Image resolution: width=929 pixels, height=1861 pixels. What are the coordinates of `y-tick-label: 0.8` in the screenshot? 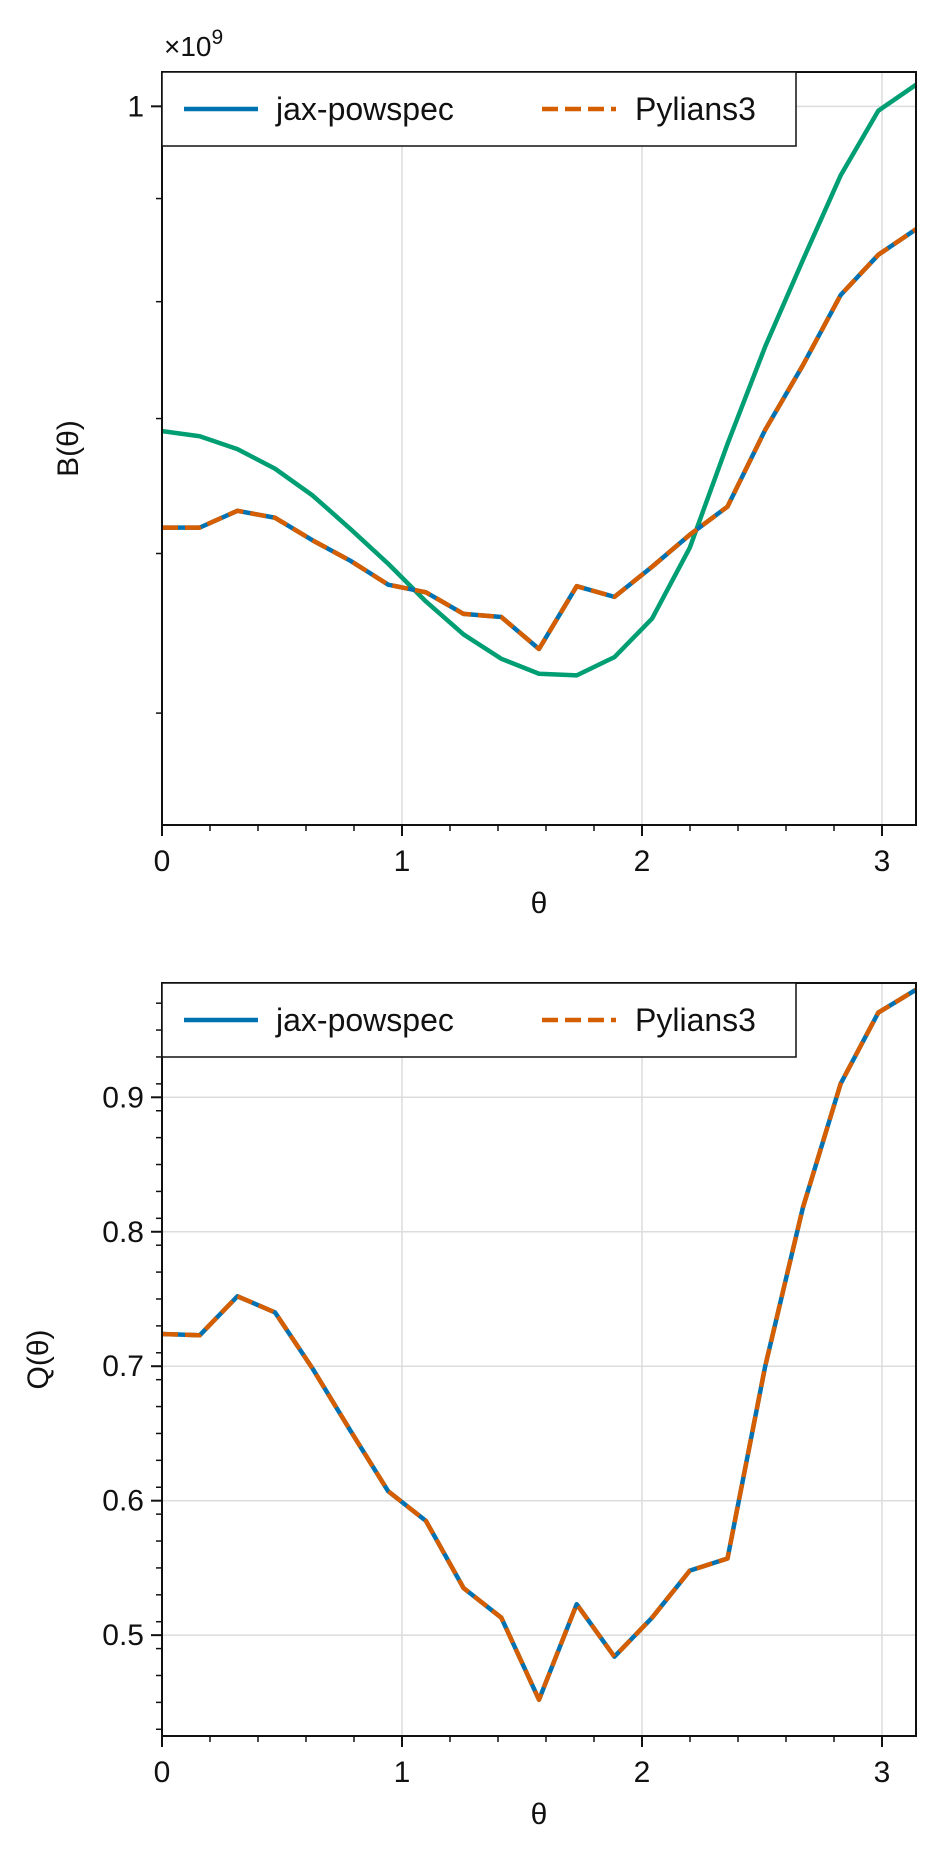 It's located at (123, 1232).